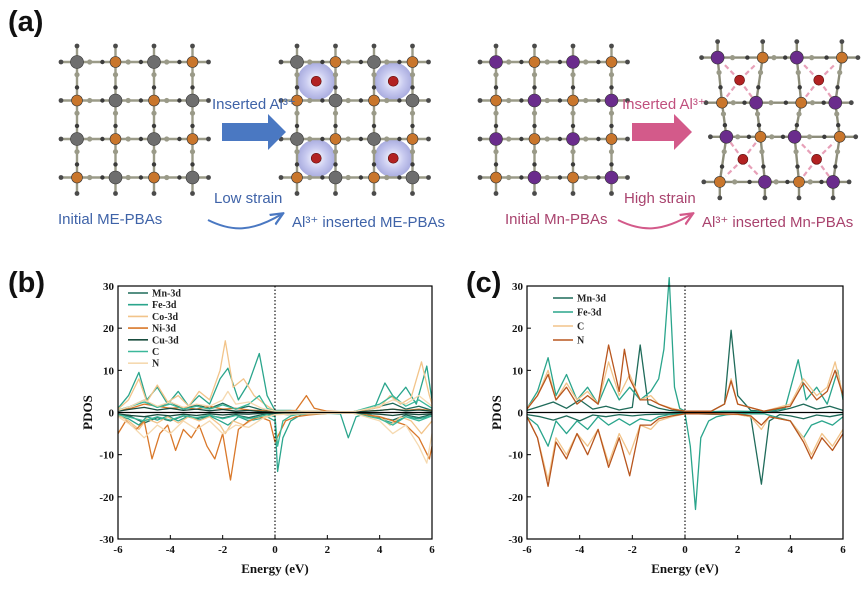 This screenshot has height=591, width=864. What do you see at coordinates (496, 412) in the screenshot?
I see `y-axis-title: PDOS` at bounding box center [496, 412].